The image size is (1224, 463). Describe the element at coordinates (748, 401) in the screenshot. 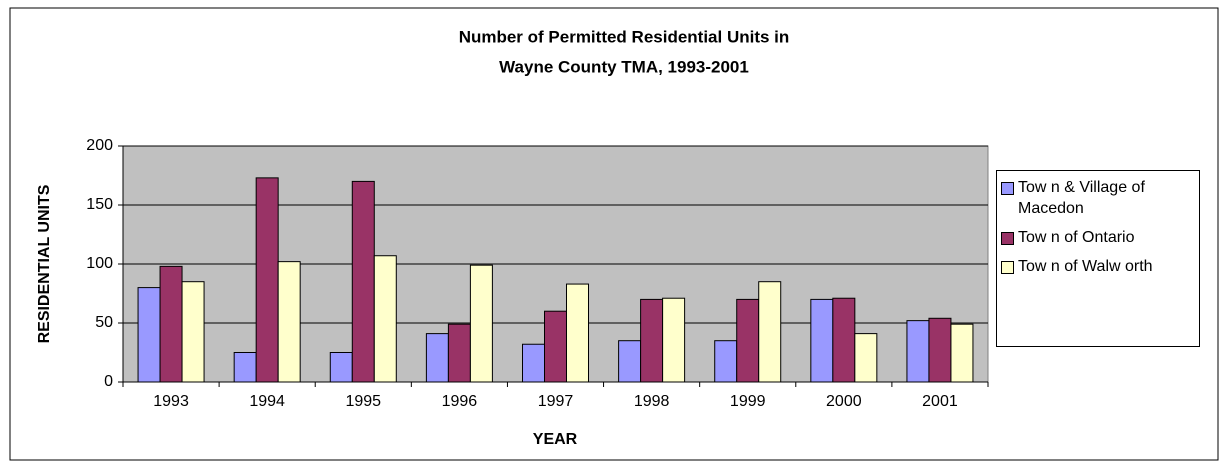

I see `x-tick-label: 1999` at that location.